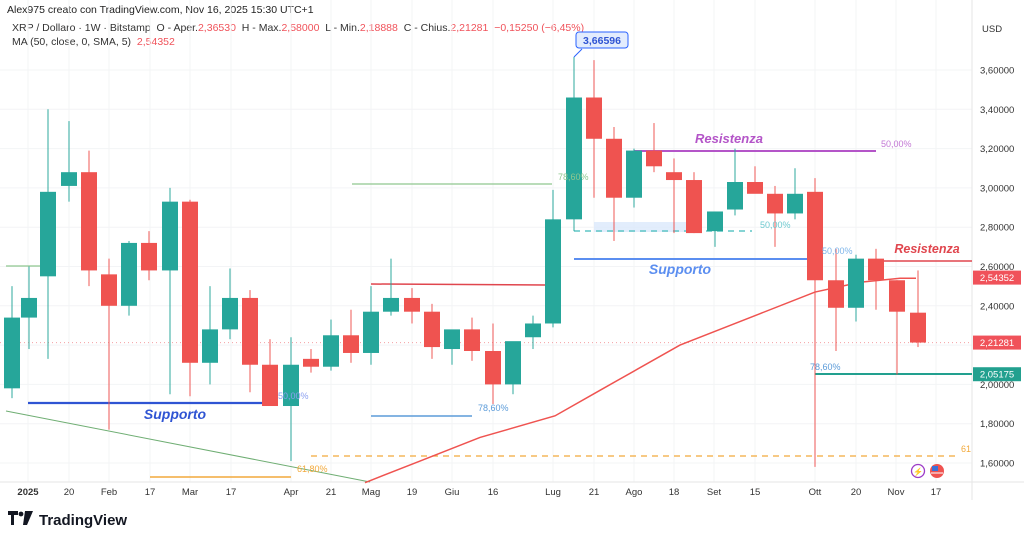 This screenshot has height=539, width=1024. I want to click on y-tick-label: 2,00000, so click(997, 385).